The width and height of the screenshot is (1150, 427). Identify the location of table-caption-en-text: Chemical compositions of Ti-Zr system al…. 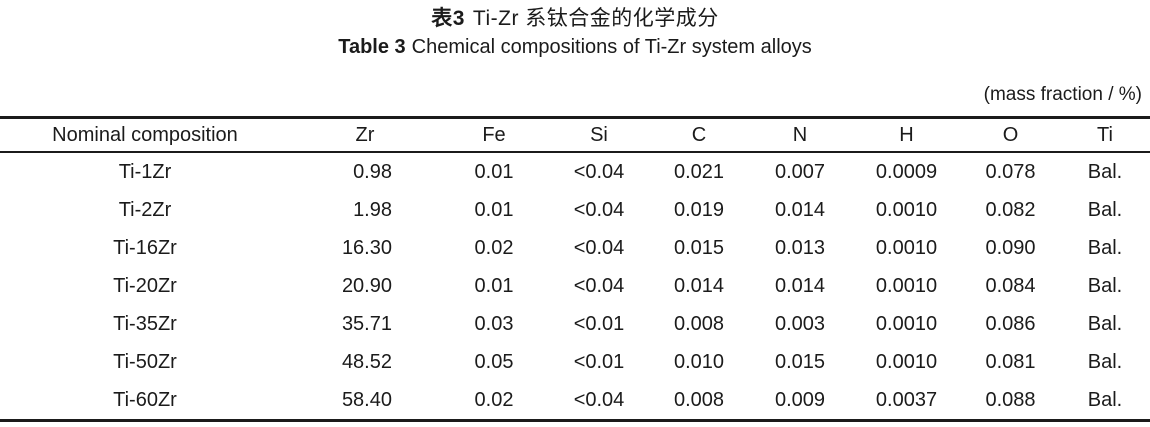
(611, 47).